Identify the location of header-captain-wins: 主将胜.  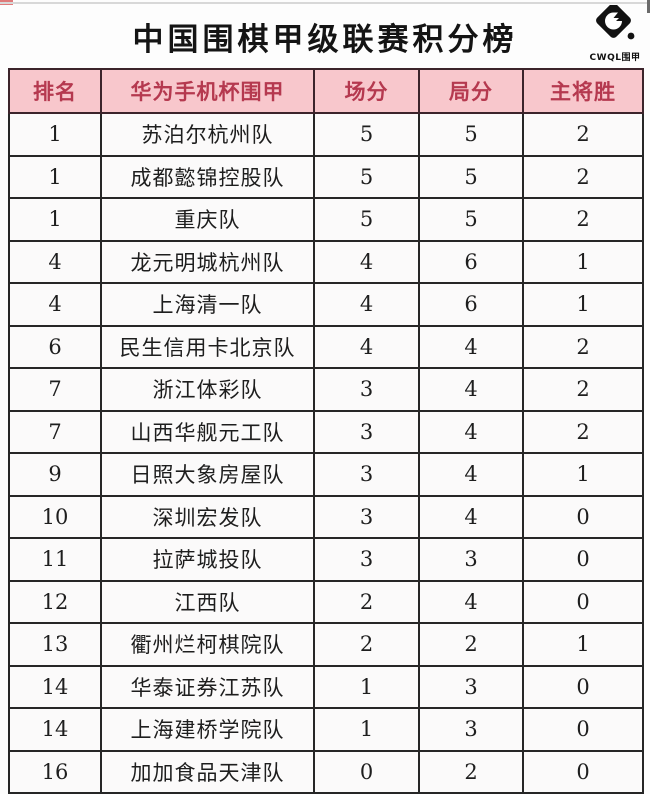
(583, 91).